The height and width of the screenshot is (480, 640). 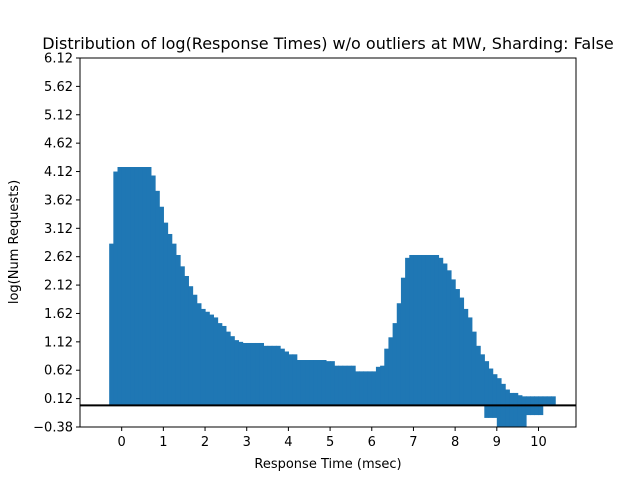 What do you see at coordinates (58, 200) in the screenshot?
I see `y-tick-label: 3.62` at bounding box center [58, 200].